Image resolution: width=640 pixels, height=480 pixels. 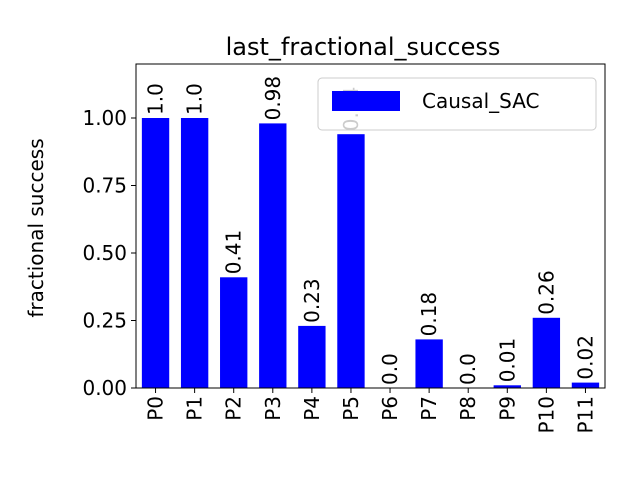 I want to click on bar-p0, so click(x=155, y=253).